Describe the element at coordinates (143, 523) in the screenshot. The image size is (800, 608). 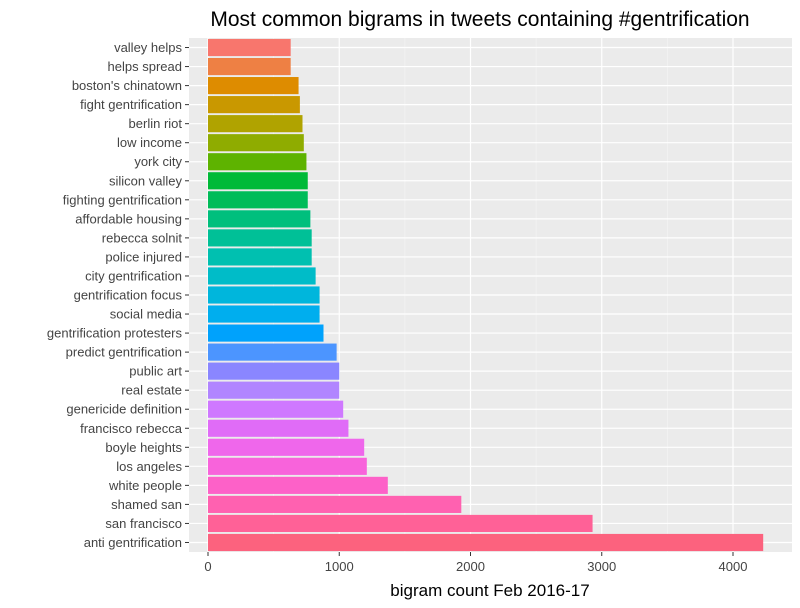
I see `category-label: san francisco` at that location.